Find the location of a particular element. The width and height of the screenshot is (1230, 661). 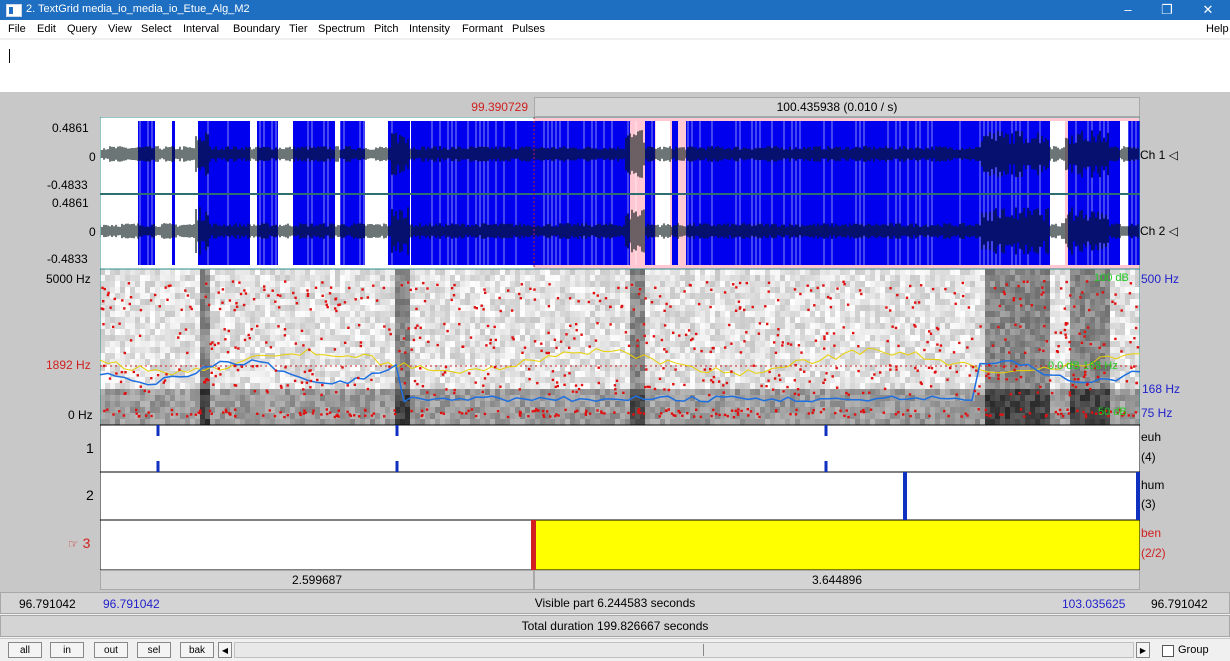

bottom-control-bar: all in out sel bak ◀ ▶ Group is located at coordinates (615, 649).